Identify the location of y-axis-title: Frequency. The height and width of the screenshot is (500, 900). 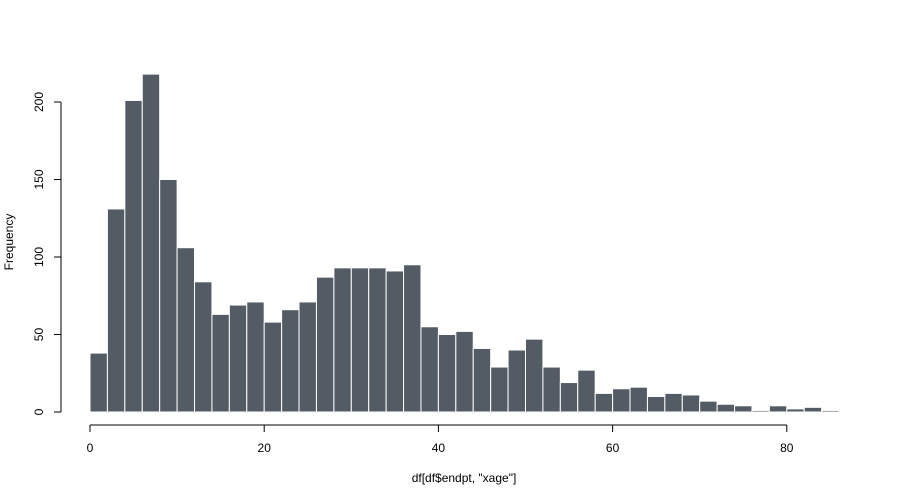
(9, 242).